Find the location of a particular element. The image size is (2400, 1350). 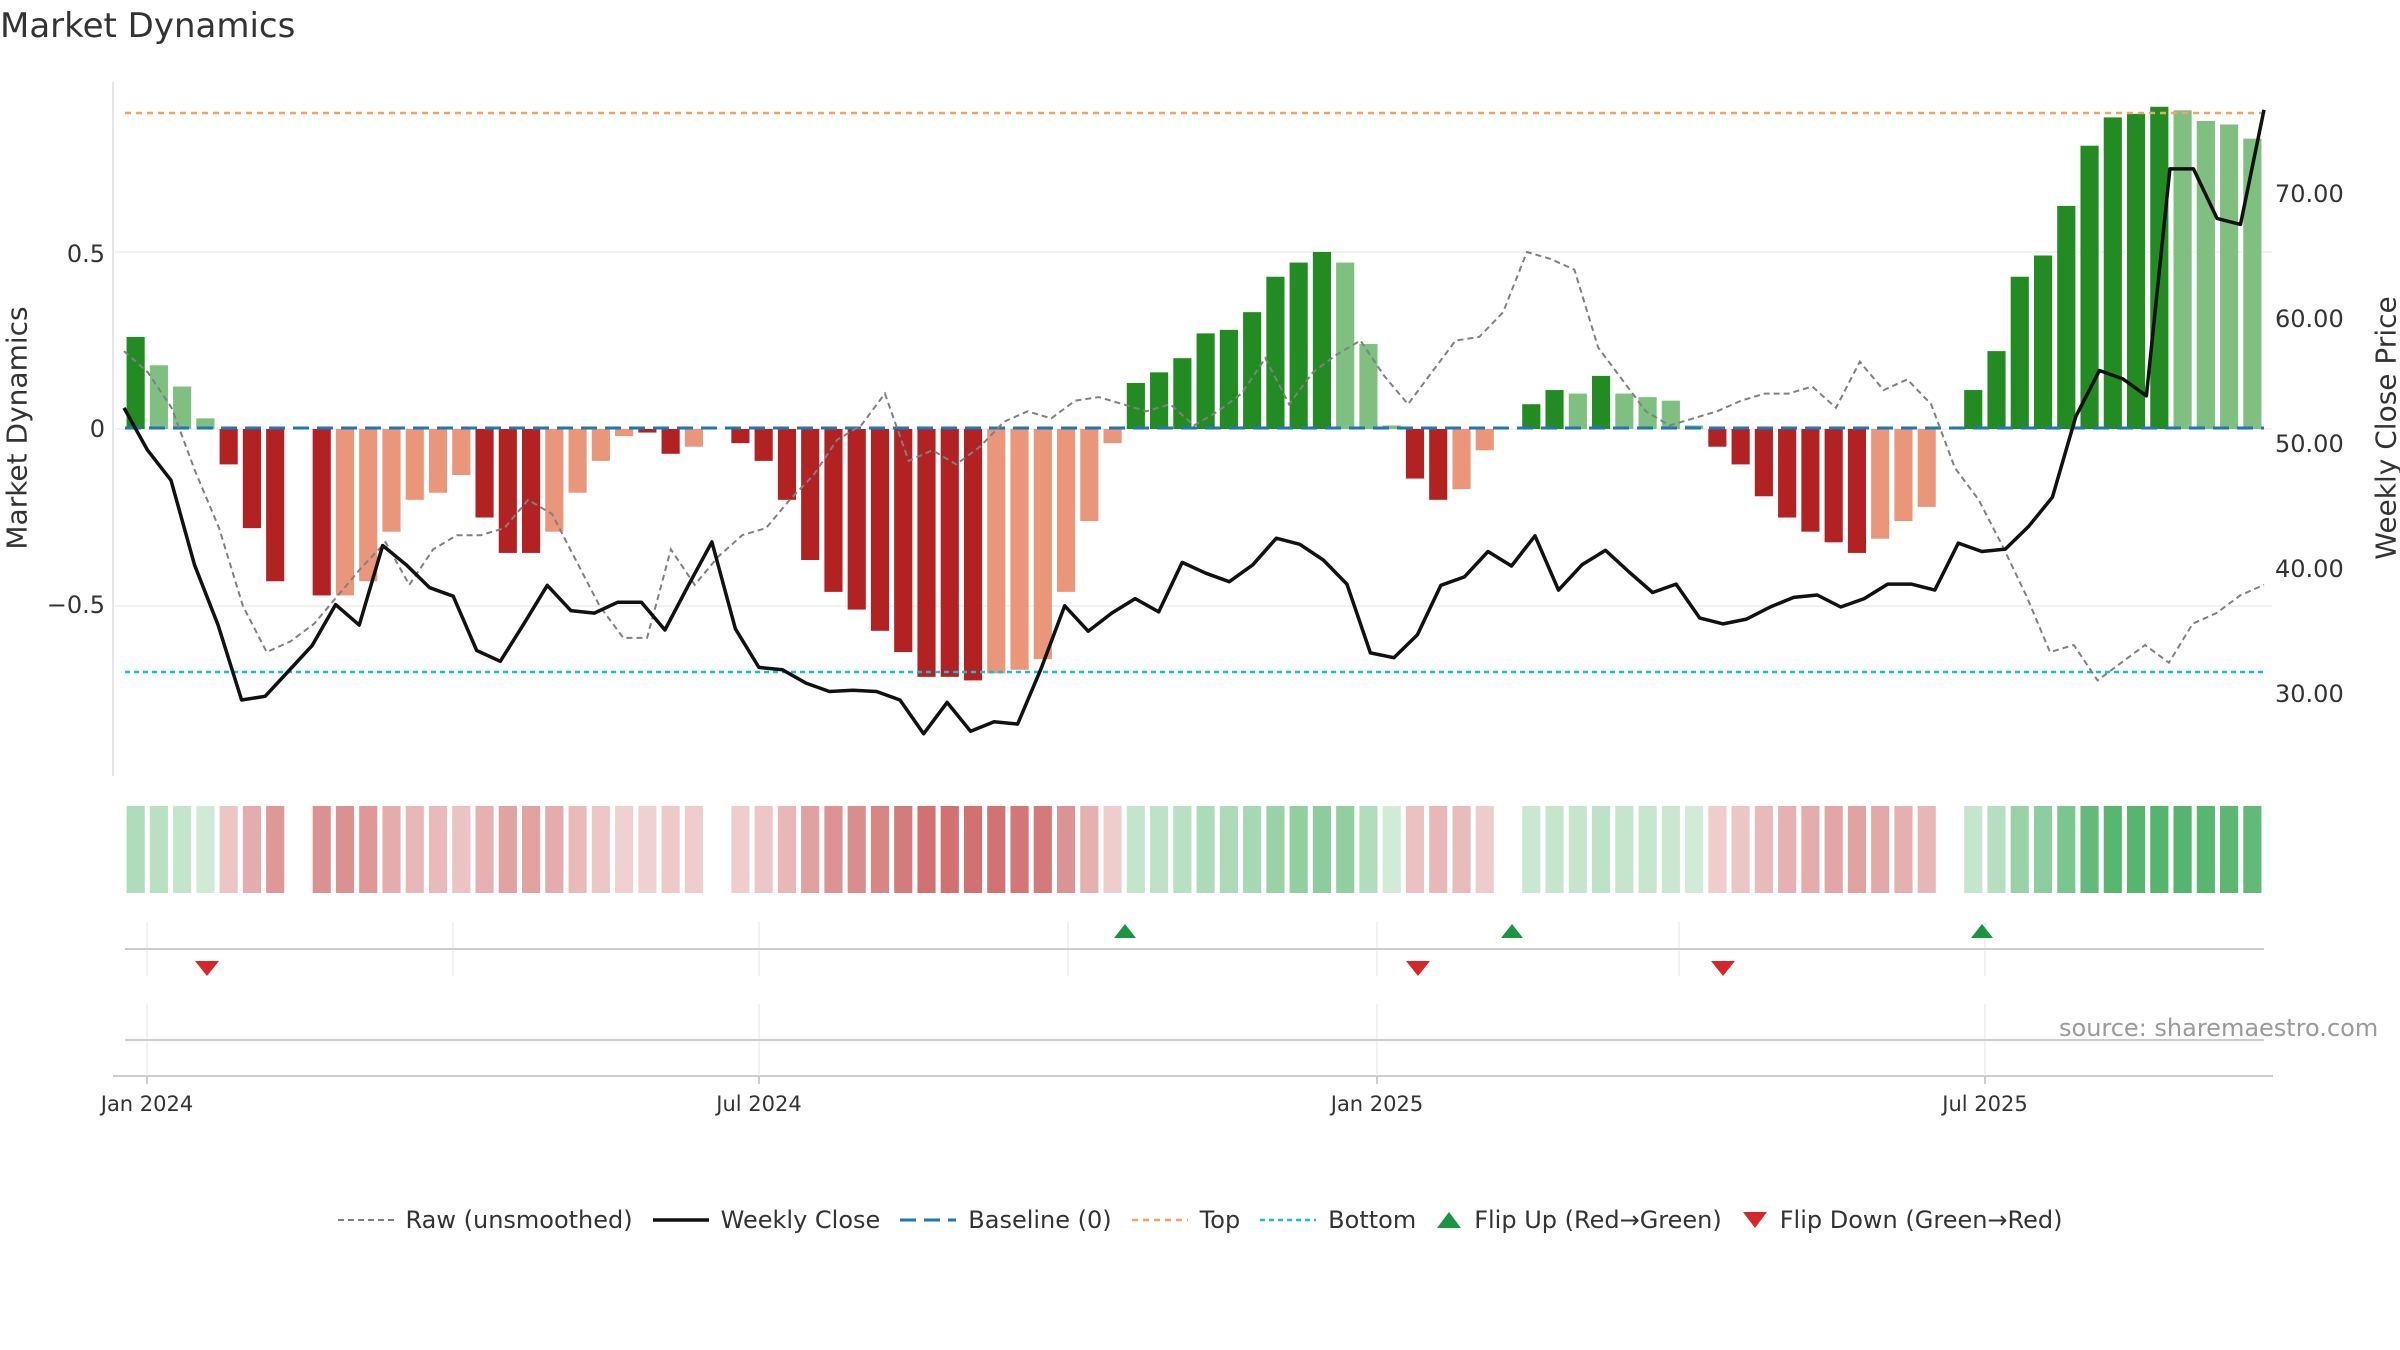

right-tick-label: 60.00 is located at coordinates (2309, 319).